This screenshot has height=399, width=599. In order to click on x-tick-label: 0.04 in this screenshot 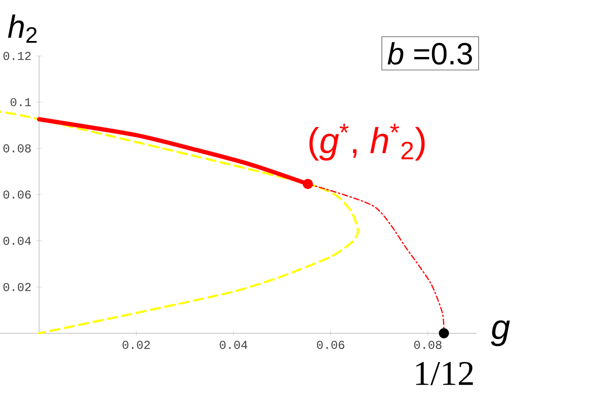, I will do `click(234, 344)`.